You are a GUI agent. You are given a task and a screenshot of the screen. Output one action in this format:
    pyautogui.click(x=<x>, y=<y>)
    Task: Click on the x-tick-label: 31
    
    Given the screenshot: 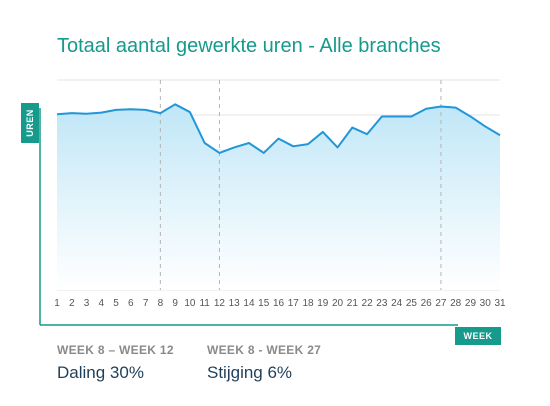 What is the action you would take?
    pyautogui.click(x=500, y=303)
    